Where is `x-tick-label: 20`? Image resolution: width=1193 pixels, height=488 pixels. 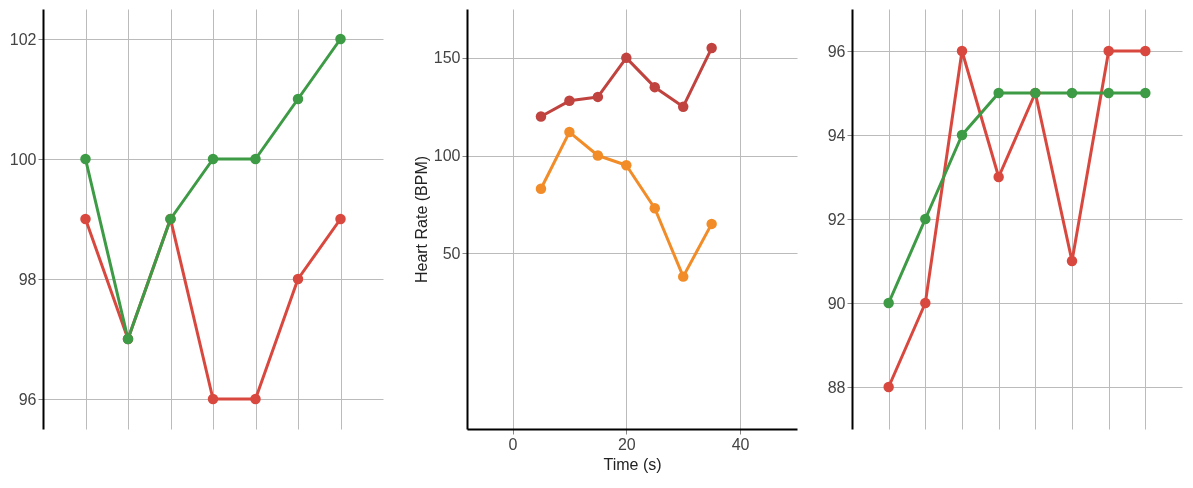 x-tick-label: 20 is located at coordinates (626, 444).